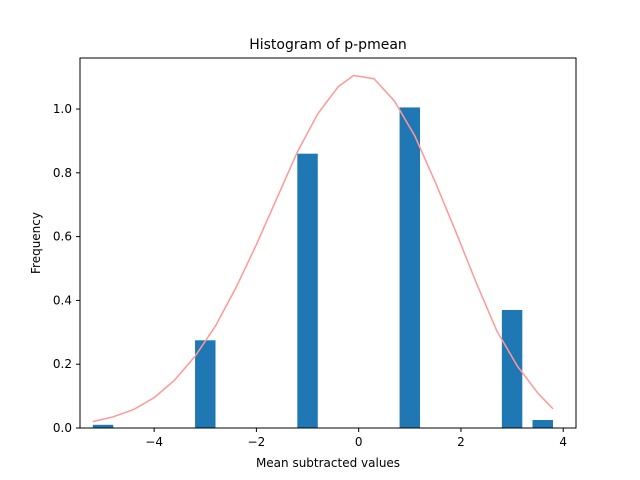  Describe the element at coordinates (62, 428) in the screenshot. I see `y-tick-label: 0.0` at that location.